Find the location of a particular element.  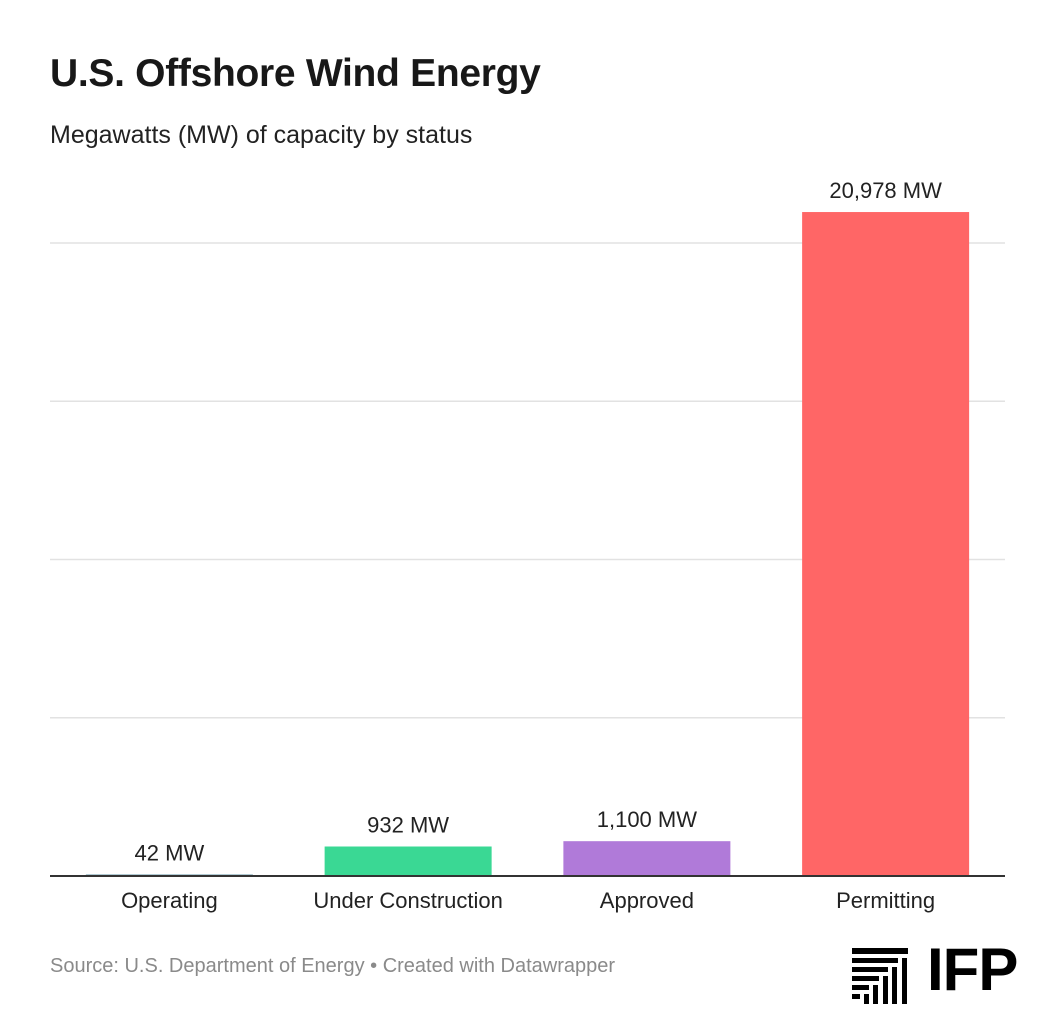

ifp-logo-icon is located at coordinates (880, 976).